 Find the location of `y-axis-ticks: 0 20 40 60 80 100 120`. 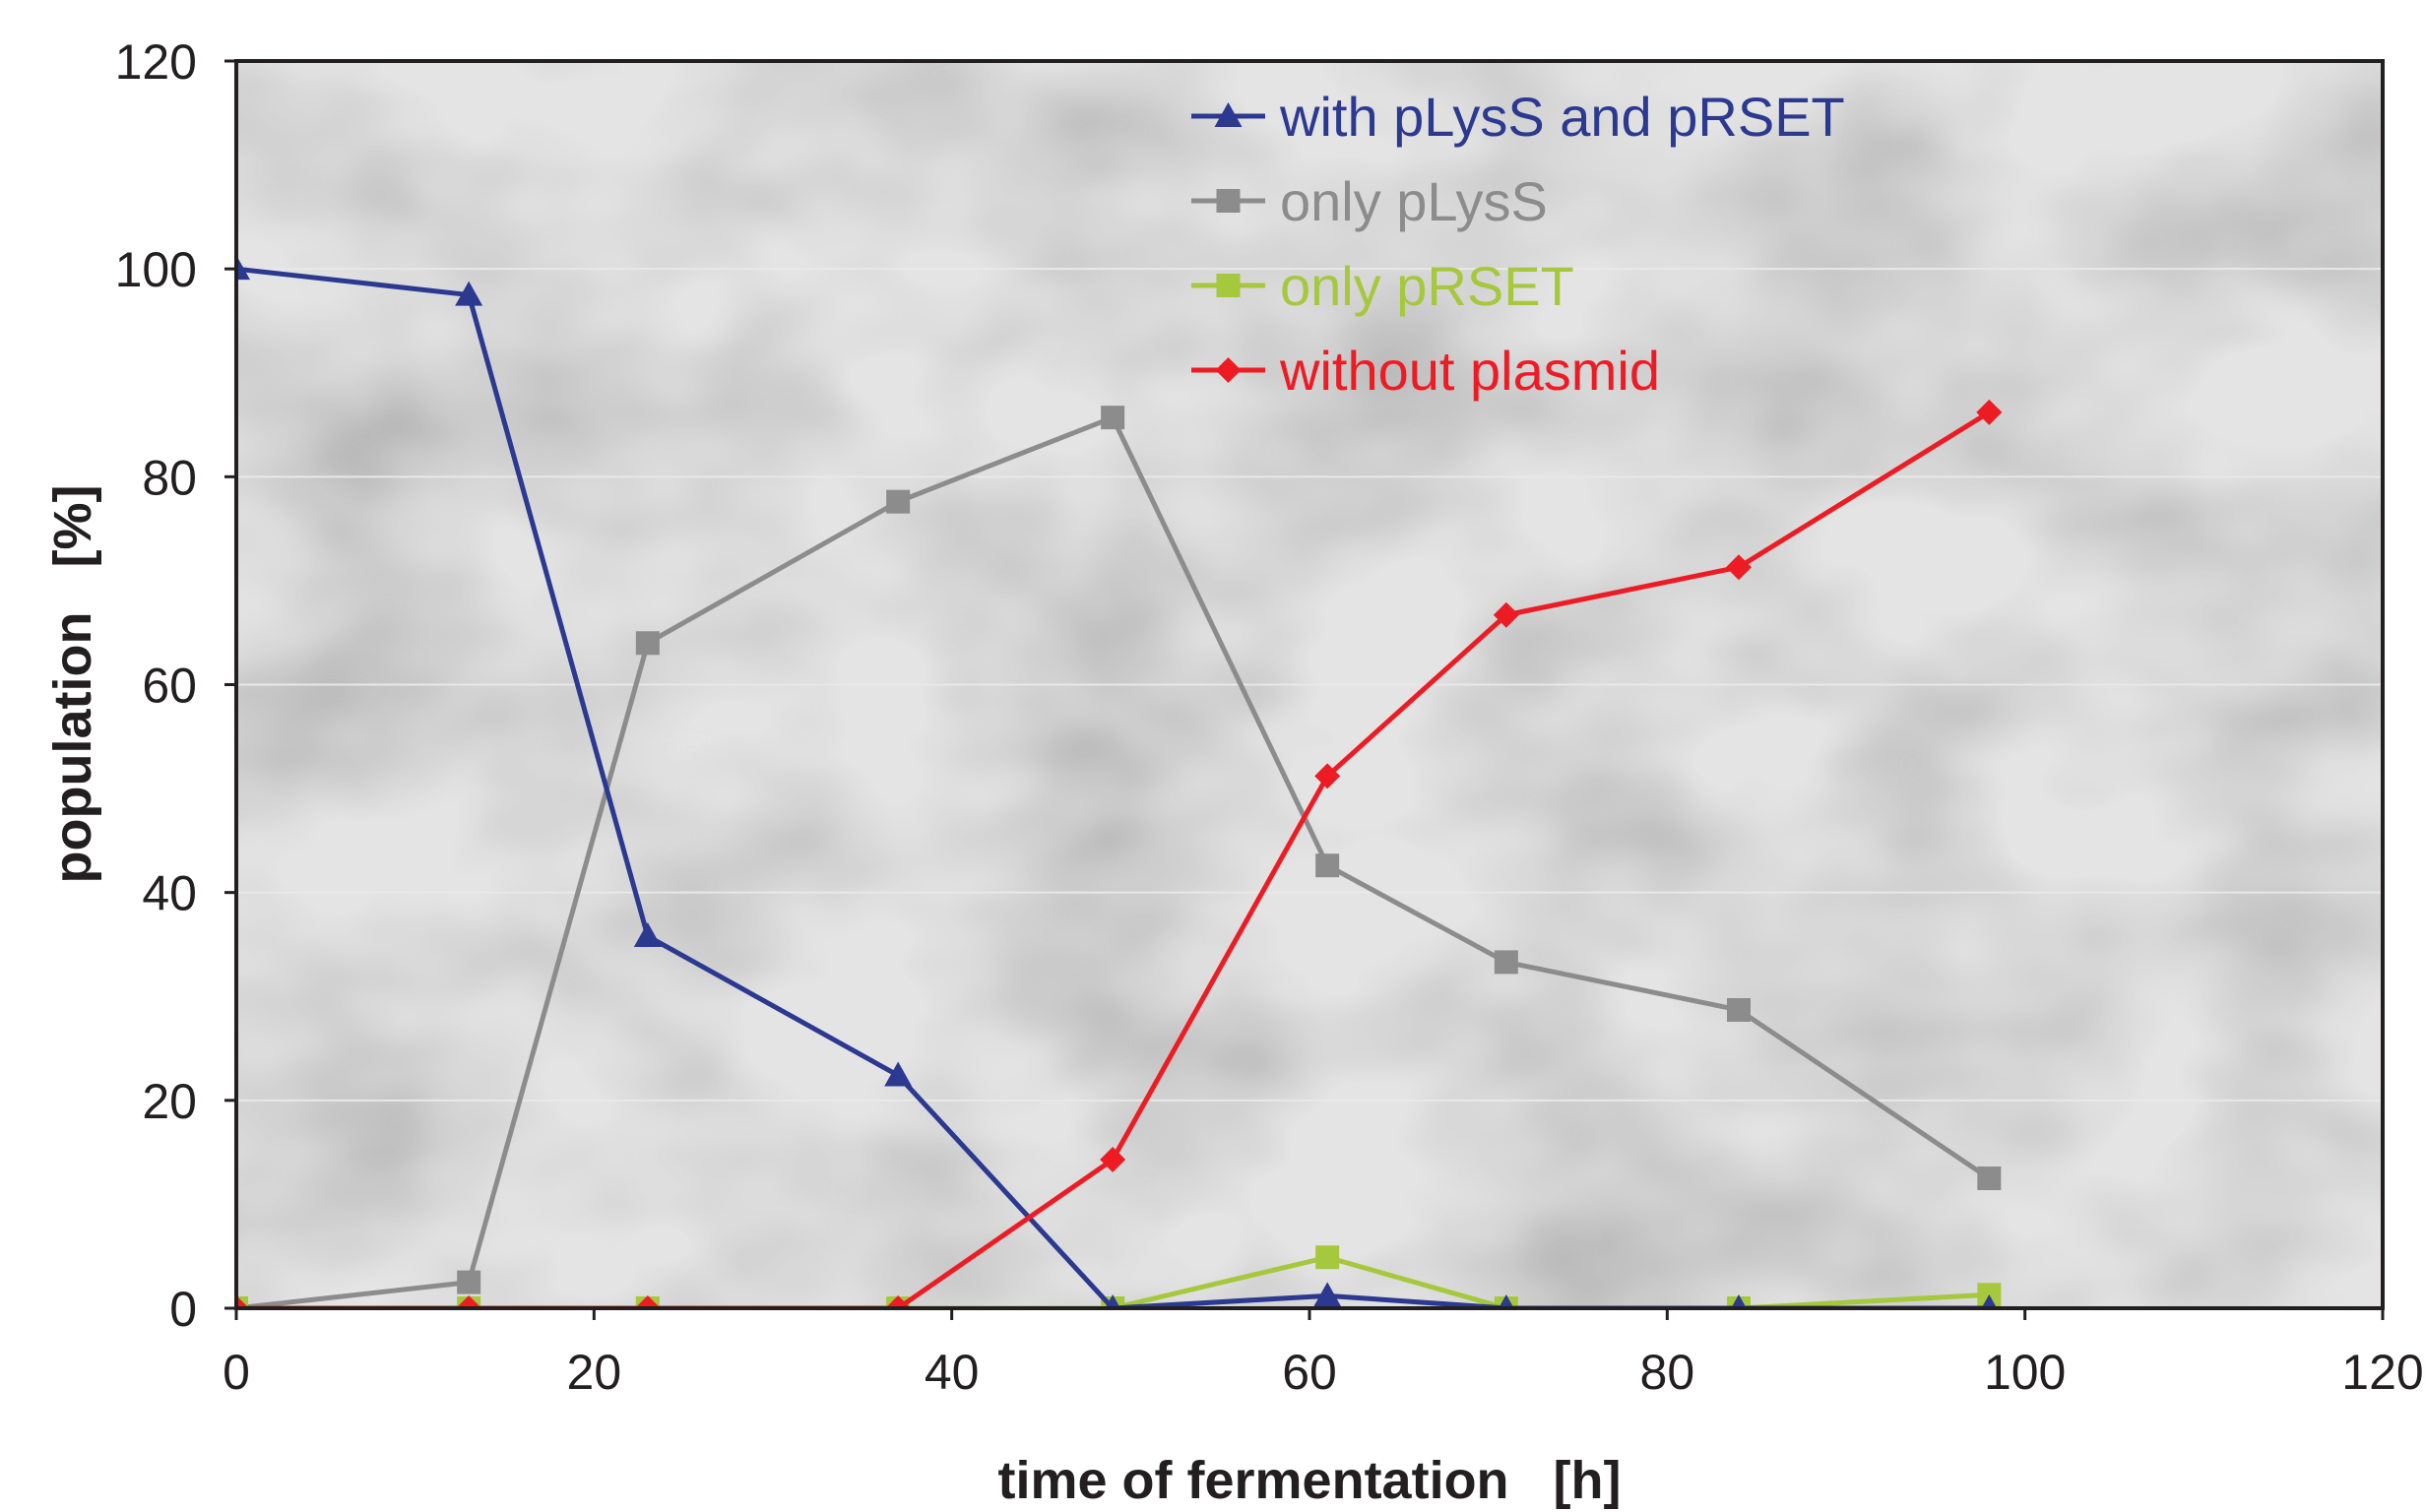

y-axis-ticks: 0 20 40 60 80 100 120 is located at coordinates (175, 685).